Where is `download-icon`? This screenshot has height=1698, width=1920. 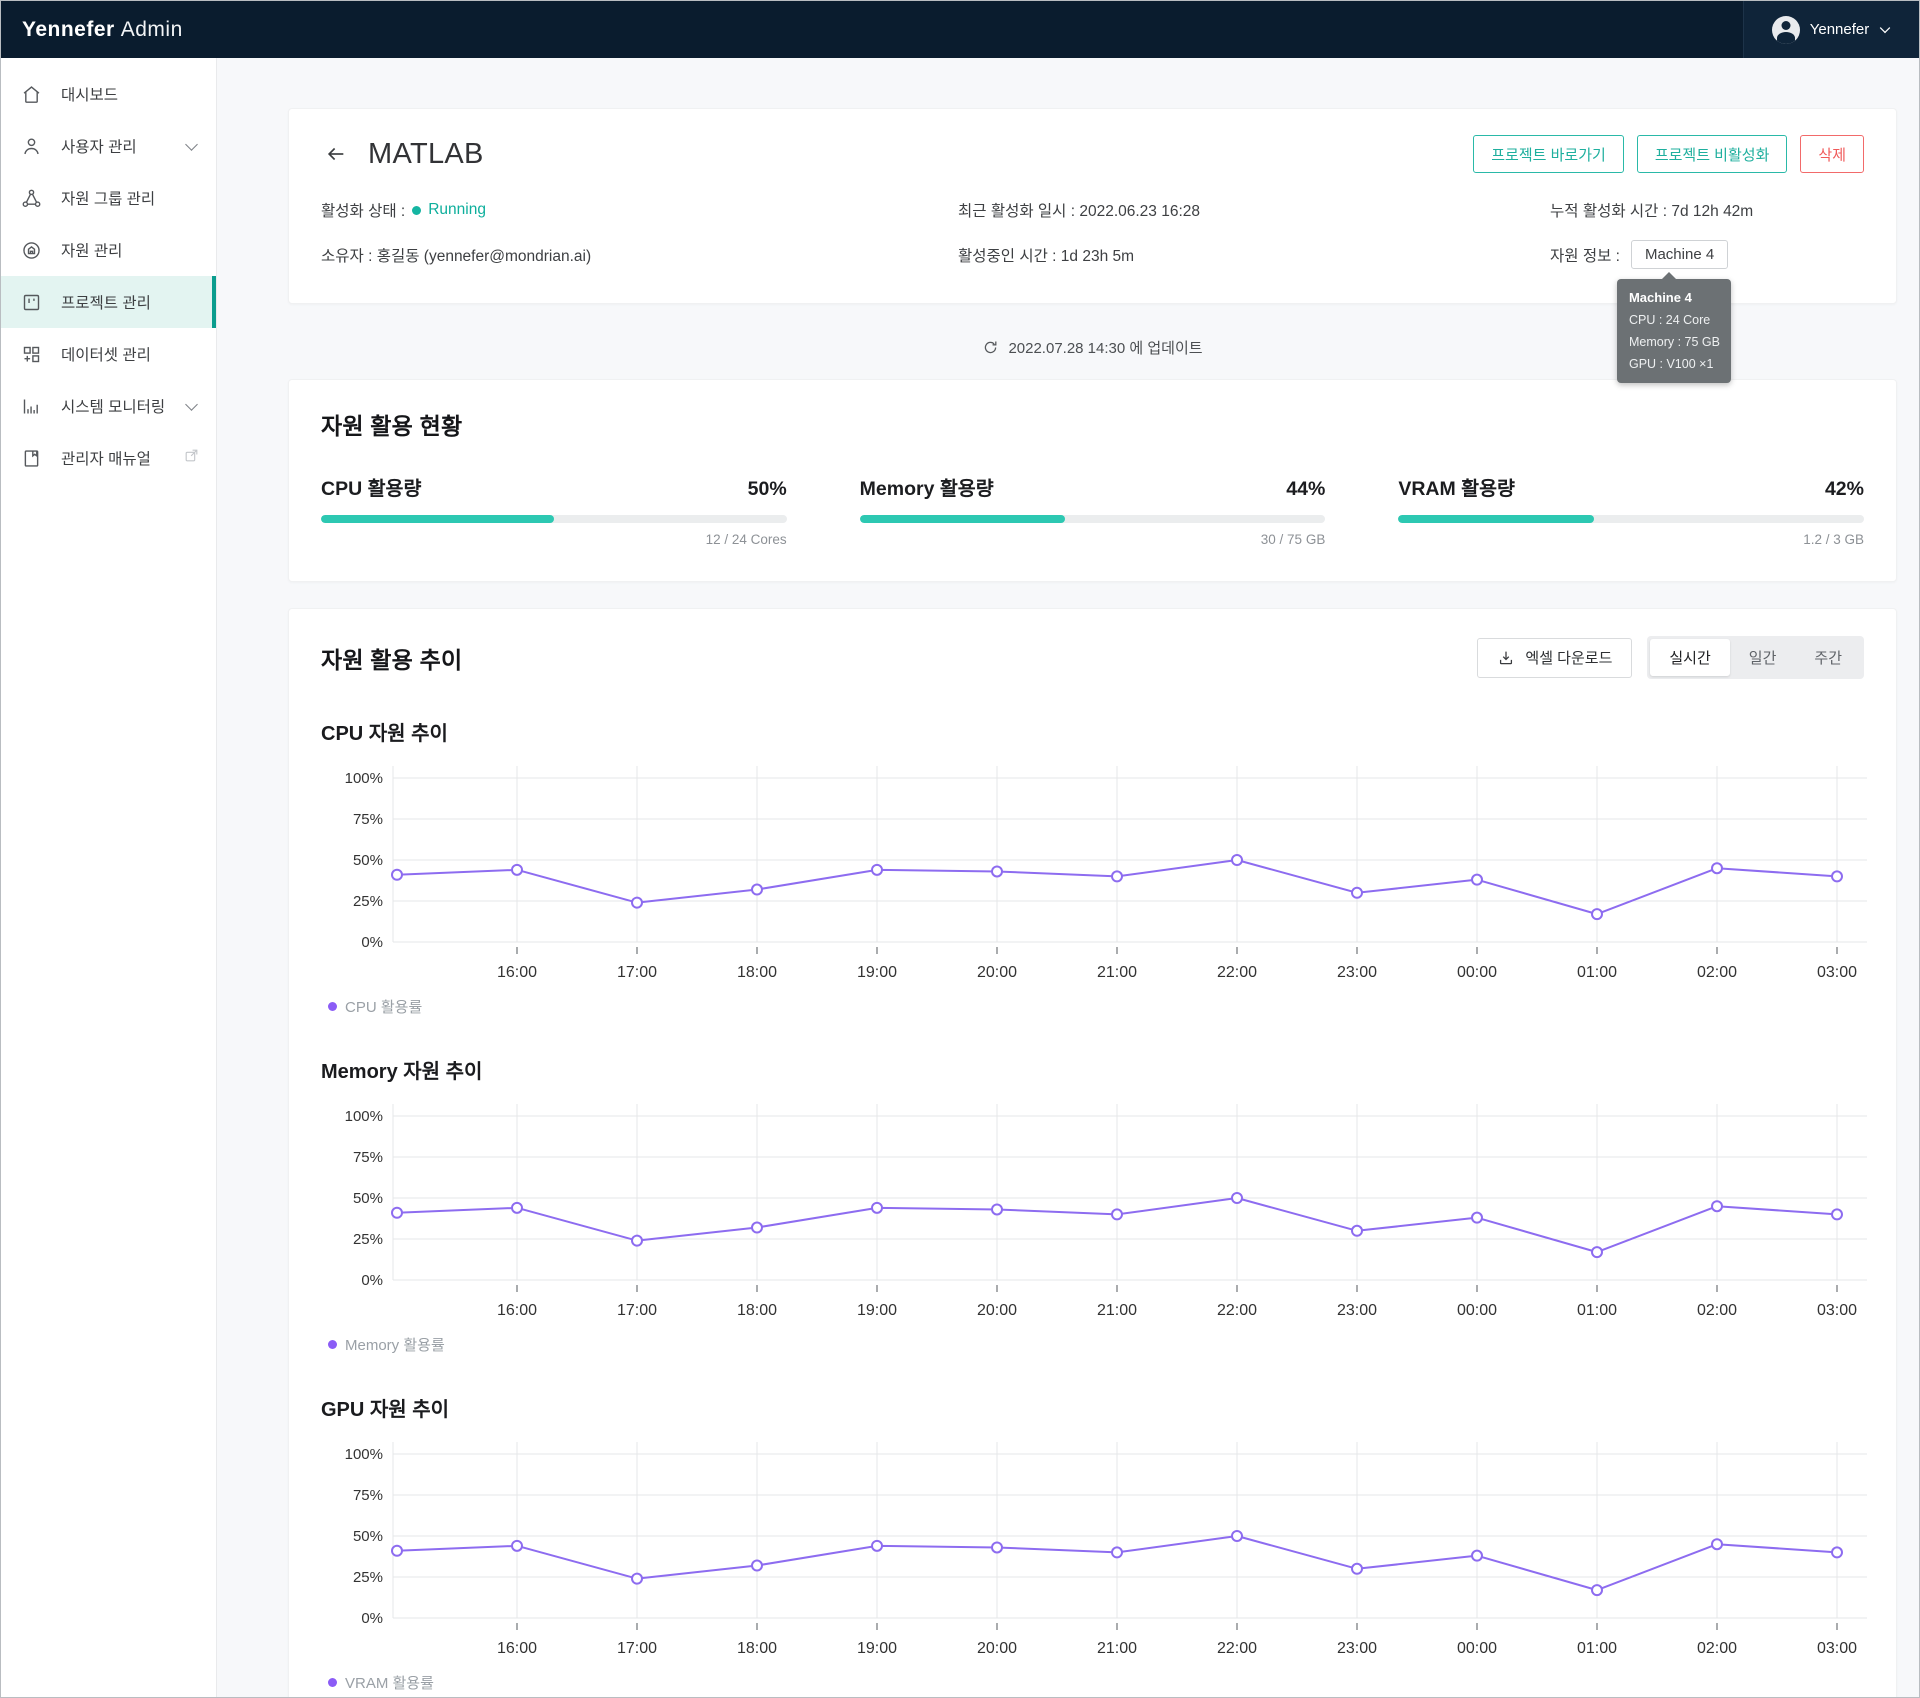 download-icon is located at coordinates (1506, 657).